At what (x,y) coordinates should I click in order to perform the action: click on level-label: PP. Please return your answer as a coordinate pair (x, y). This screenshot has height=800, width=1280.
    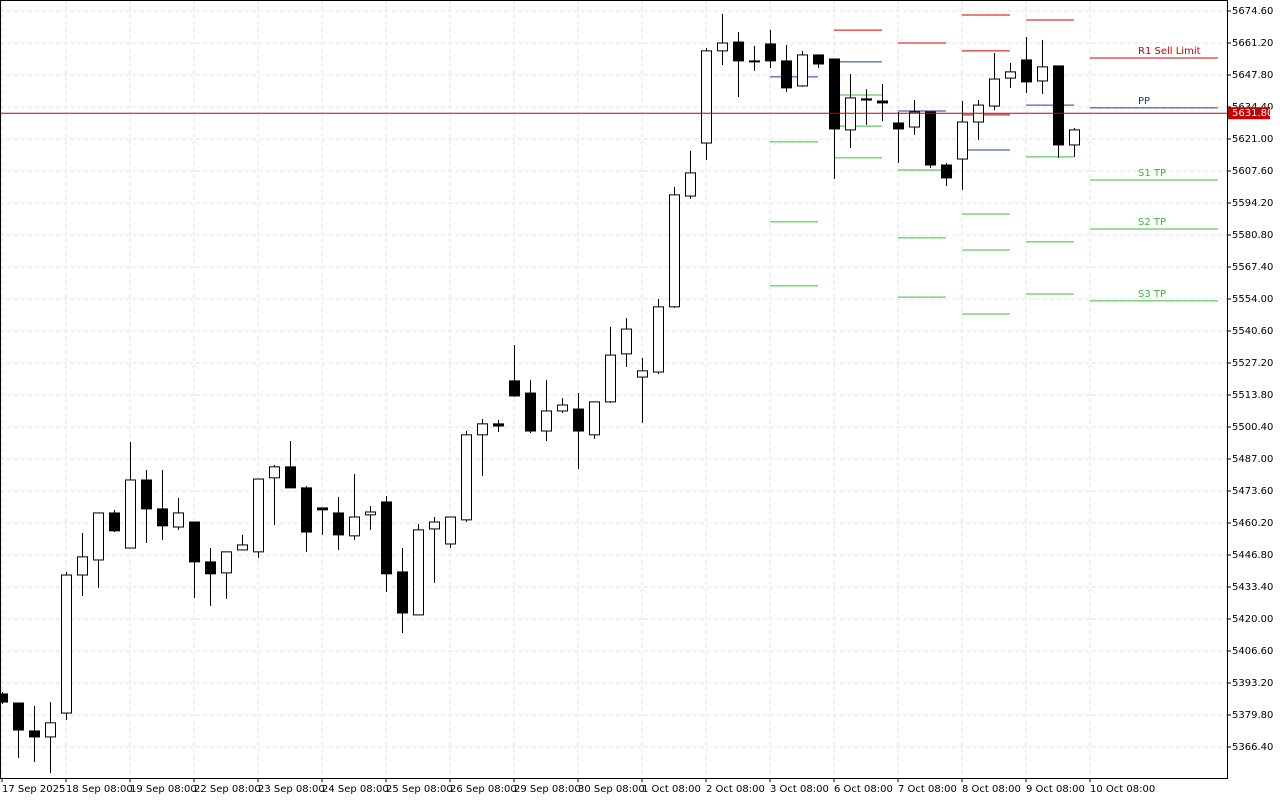
    Looking at the image, I should click on (1144, 101).